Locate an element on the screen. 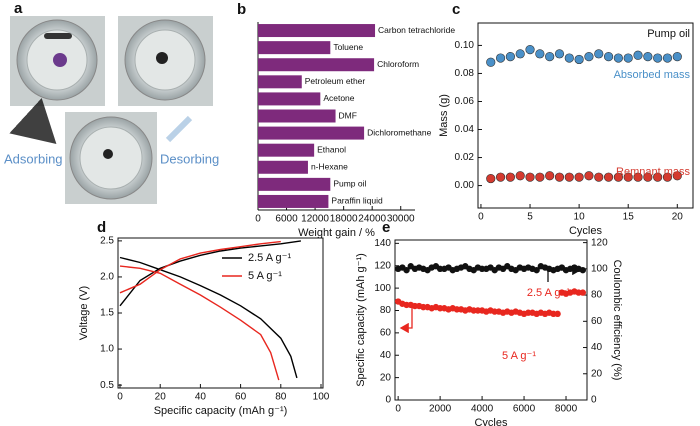 The height and width of the screenshot is (426, 700). legend-label: 5 A g⁻¹ is located at coordinates (265, 276).